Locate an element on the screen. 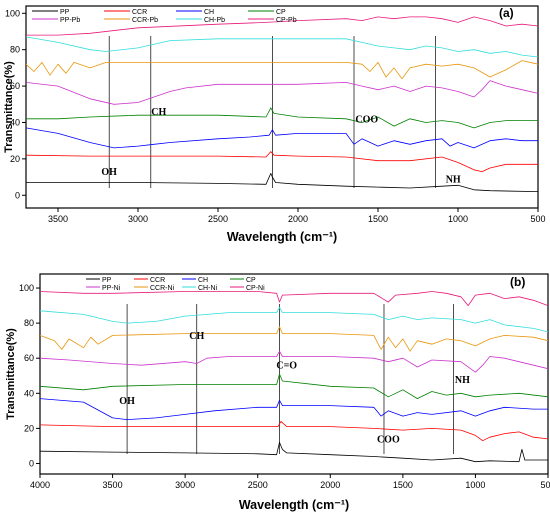 The width and height of the screenshot is (550, 514). legend: PP CCR CH CP PP-Ni CCR-Ni CH-Ni CP-Ni is located at coordinates (175, 284).